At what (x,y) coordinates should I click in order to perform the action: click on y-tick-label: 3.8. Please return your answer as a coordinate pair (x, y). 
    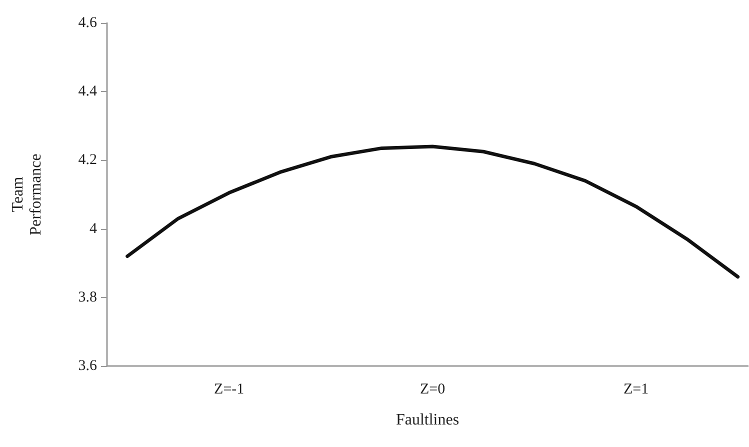
    Looking at the image, I should click on (87, 297).